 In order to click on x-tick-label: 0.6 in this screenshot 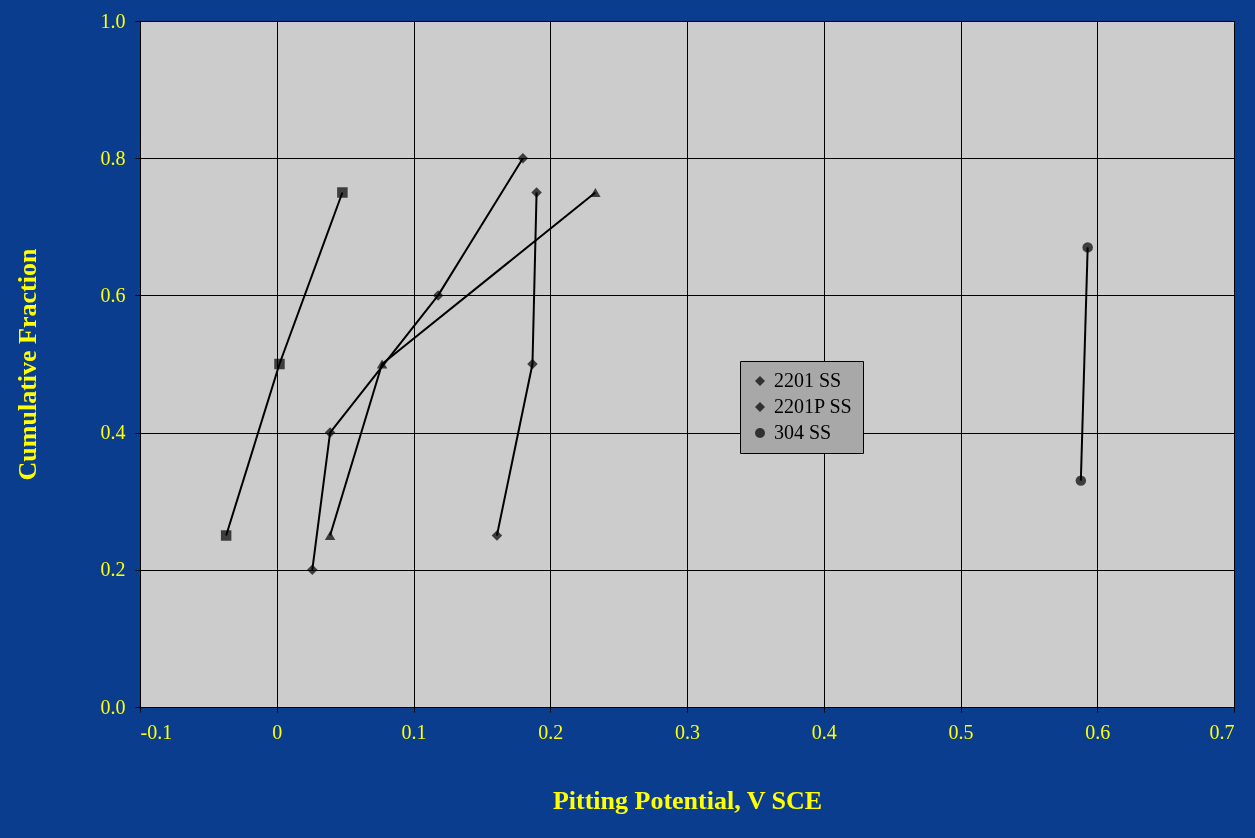, I will do `click(1098, 731)`.